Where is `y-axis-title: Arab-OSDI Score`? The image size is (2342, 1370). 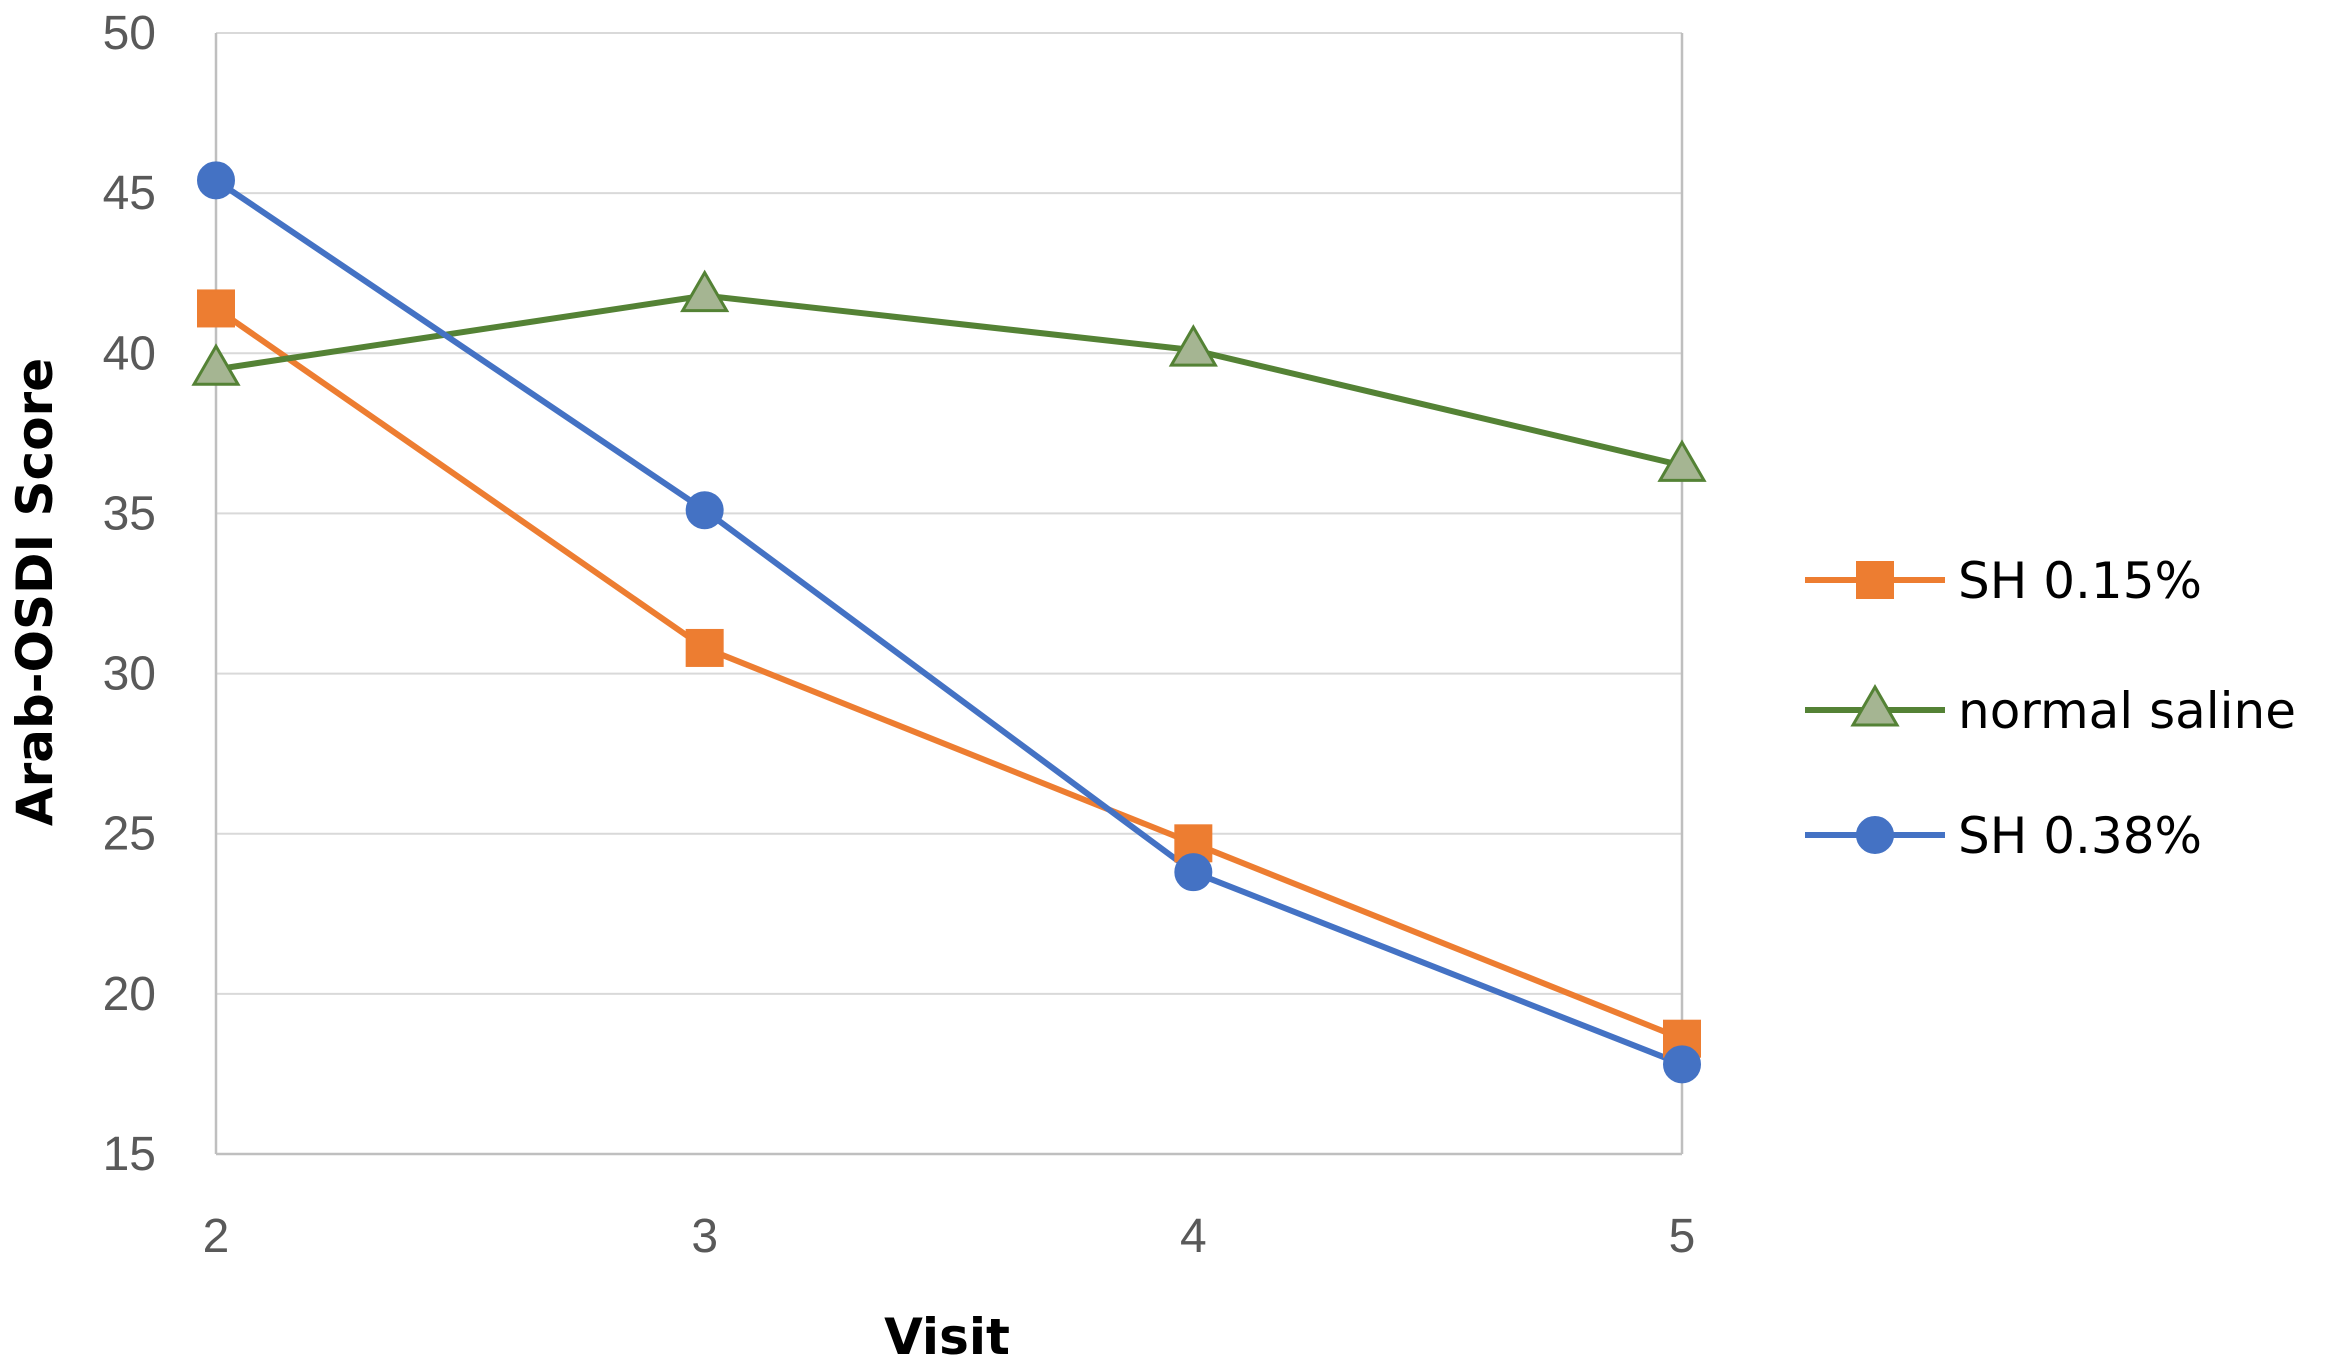 y-axis-title: Arab-OSDI Score is located at coordinates (35, 592).